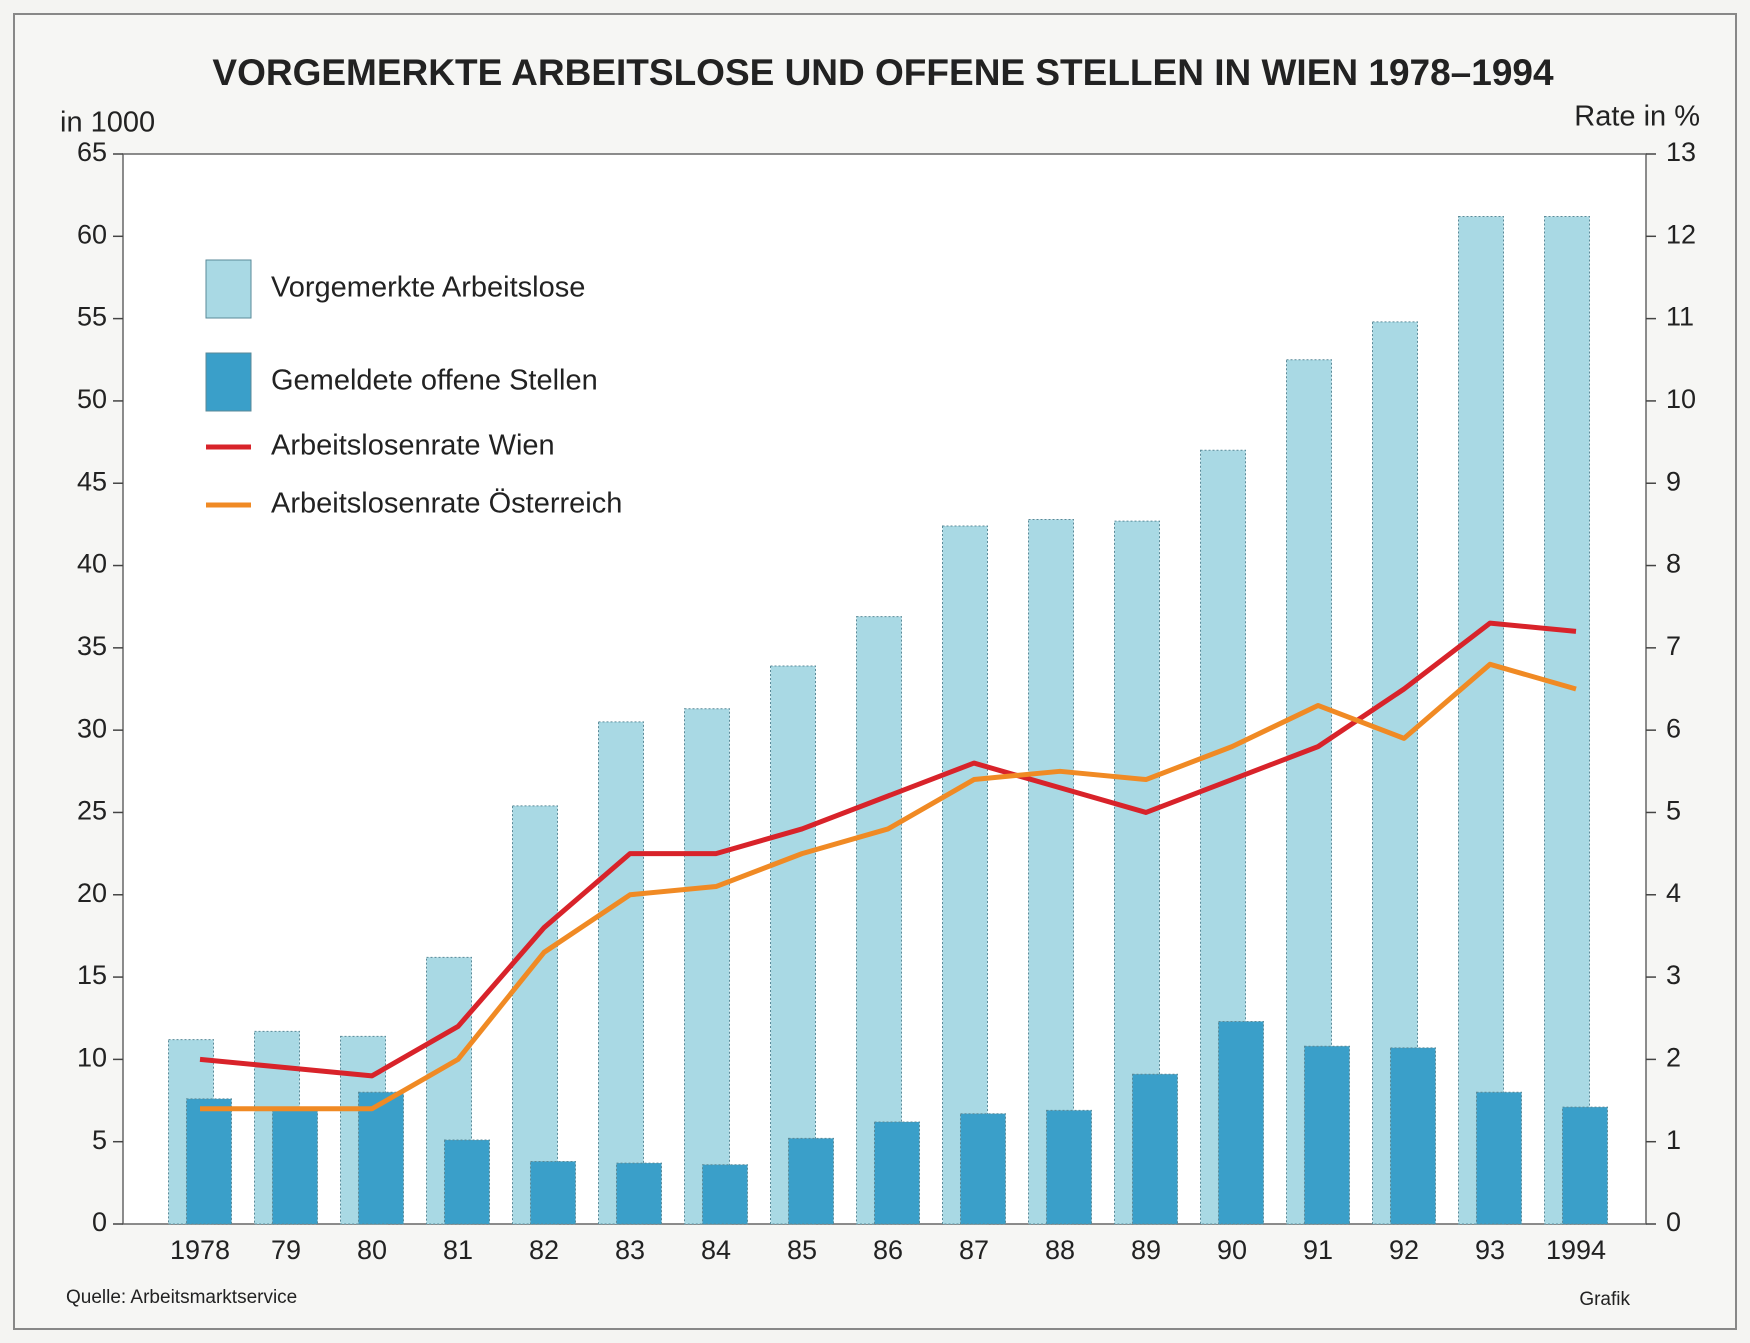  Describe the element at coordinates (1680, 317) in the screenshot. I see `y2-tick-label: 11` at that location.